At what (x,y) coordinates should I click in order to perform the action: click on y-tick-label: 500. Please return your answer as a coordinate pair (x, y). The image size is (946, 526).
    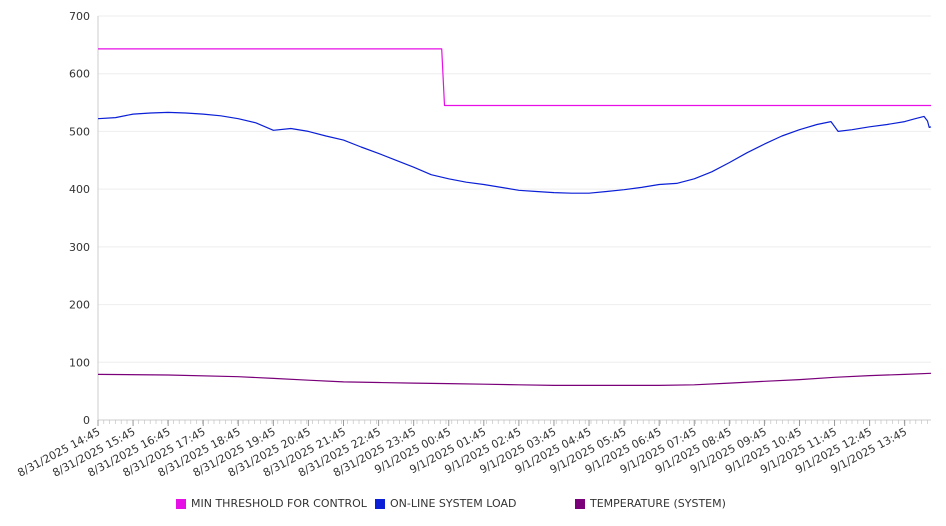
    Looking at the image, I should click on (79, 131).